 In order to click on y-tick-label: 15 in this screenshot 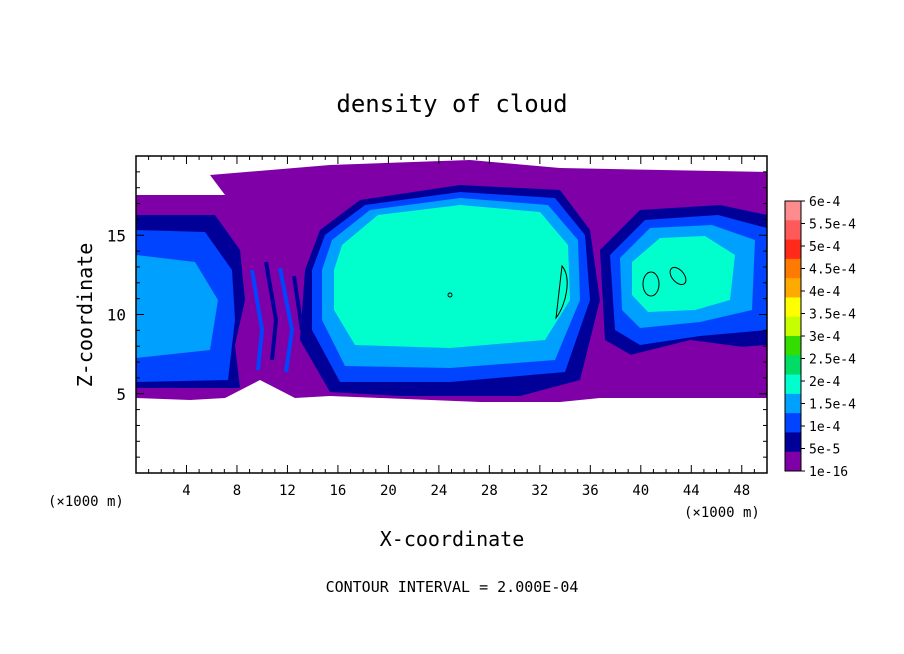, I will do `click(116, 235)`.